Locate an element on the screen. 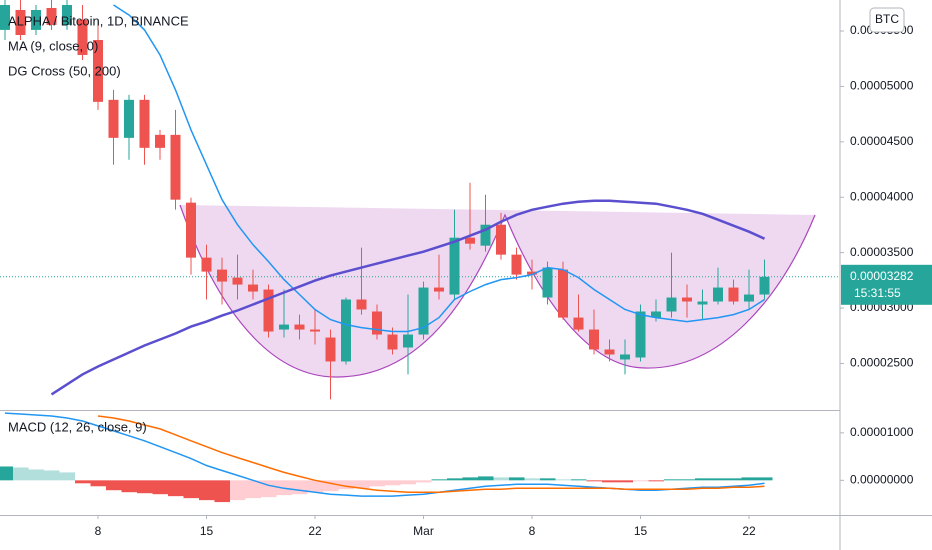 The width and height of the screenshot is (932, 550). x-tick-label: 15 is located at coordinates (641, 531).